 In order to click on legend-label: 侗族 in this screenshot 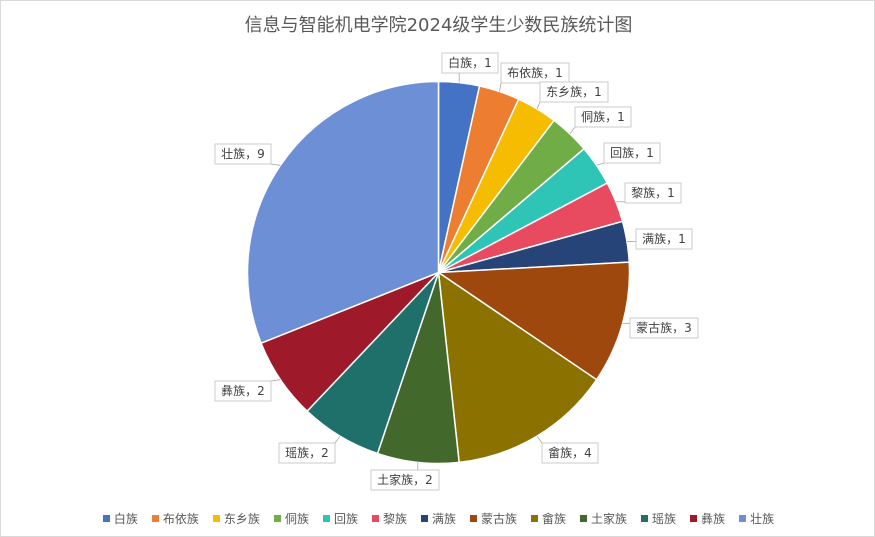, I will do `click(296, 518)`.